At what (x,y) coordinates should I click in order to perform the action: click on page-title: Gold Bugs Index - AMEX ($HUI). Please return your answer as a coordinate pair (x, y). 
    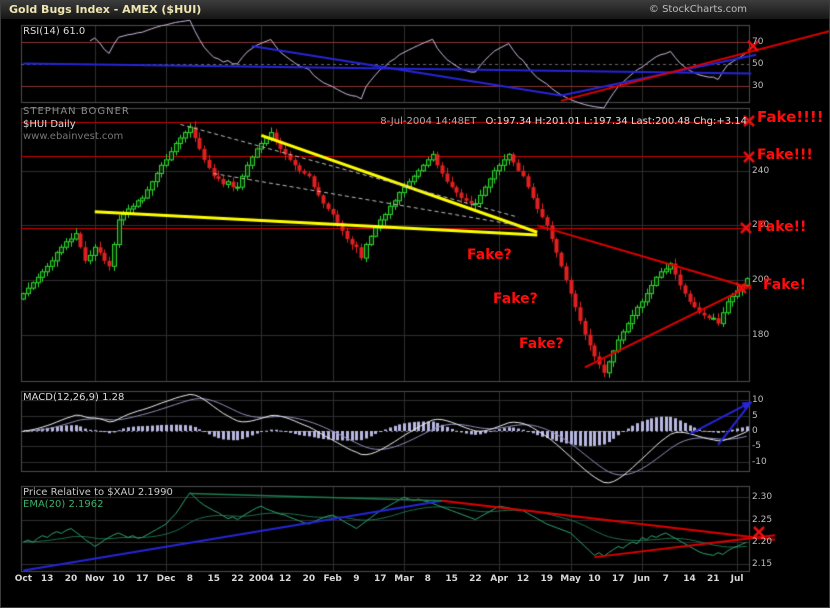
    Looking at the image, I should click on (105, 9).